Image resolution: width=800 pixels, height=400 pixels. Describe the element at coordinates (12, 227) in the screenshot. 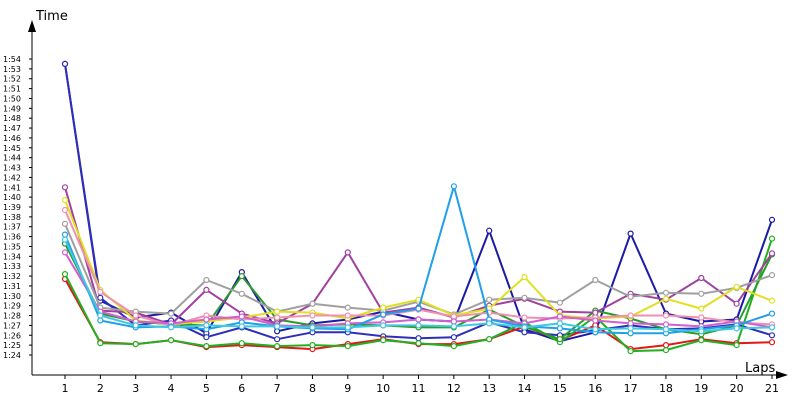

I see `y-tick-label: 1:37` at that location.